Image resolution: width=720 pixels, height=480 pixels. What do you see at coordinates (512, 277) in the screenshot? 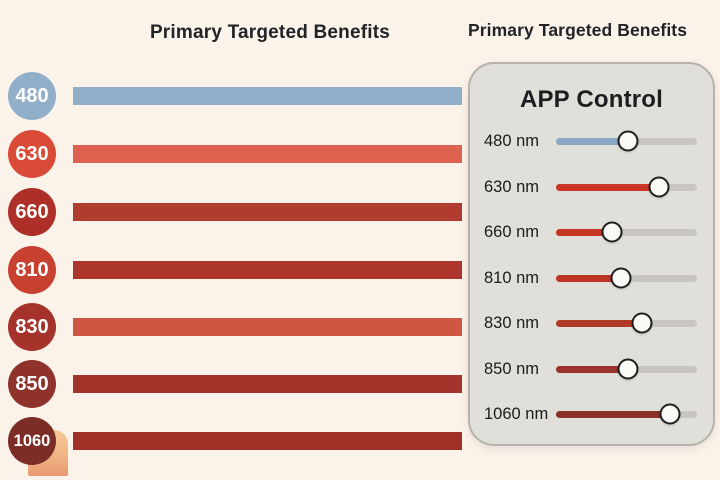
I see `slider-label-810: 810 nm` at bounding box center [512, 277].